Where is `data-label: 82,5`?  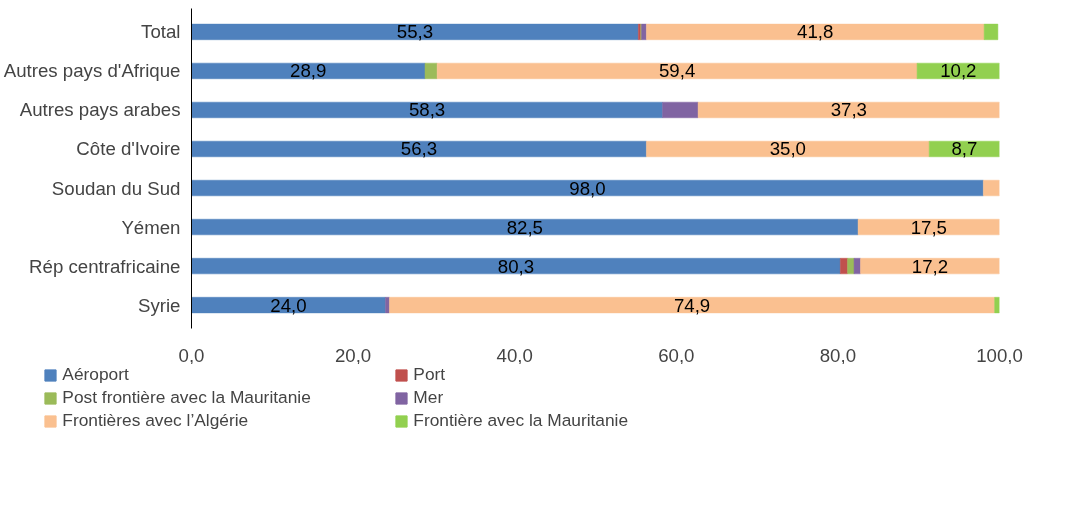
data-label: 82,5 is located at coordinates (524, 227).